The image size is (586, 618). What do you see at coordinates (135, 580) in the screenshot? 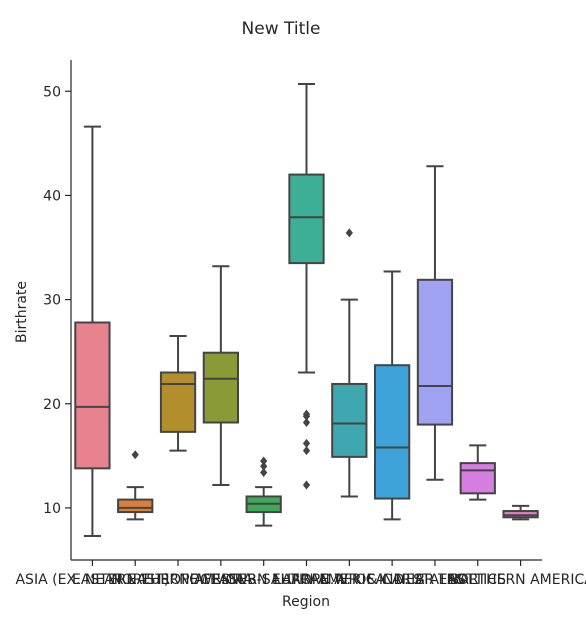
I see `x-tick-label: EASTERN EUROPE` at bounding box center [135, 580].